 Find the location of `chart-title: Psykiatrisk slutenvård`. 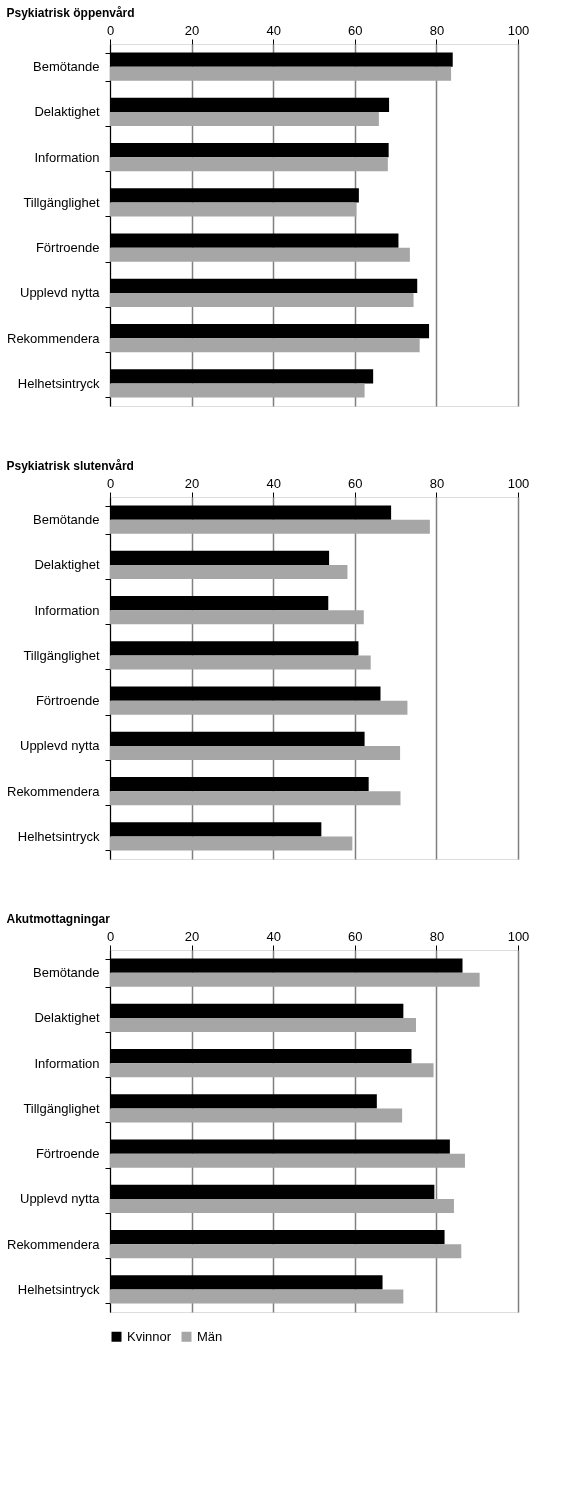

chart-title: Psykiatrisk slutenvård is located at coordinates (70, 466).